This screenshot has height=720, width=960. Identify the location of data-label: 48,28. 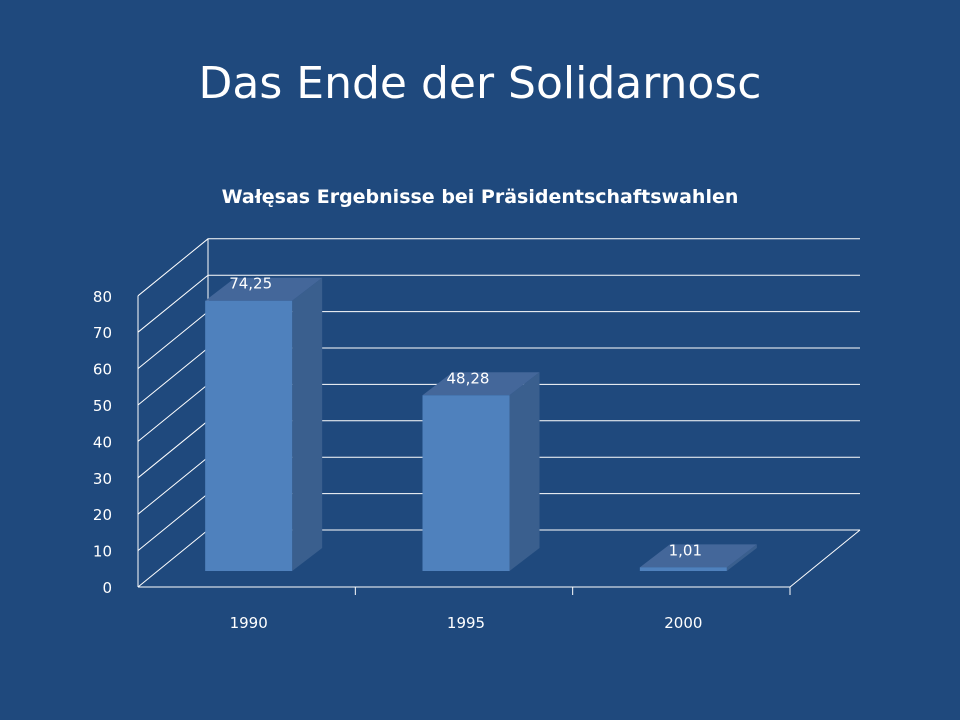
(468, 378).